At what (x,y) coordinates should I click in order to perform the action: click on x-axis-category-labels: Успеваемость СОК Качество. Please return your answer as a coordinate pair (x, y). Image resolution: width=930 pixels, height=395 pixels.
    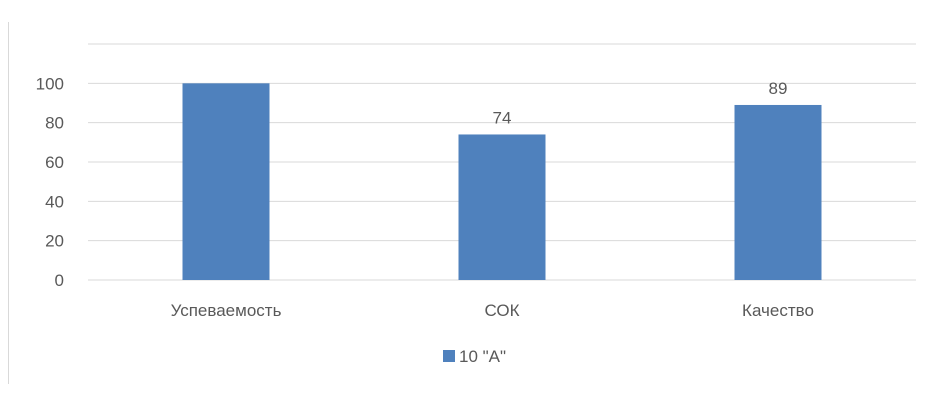
    Looking at the image, I should click on (492, 310).